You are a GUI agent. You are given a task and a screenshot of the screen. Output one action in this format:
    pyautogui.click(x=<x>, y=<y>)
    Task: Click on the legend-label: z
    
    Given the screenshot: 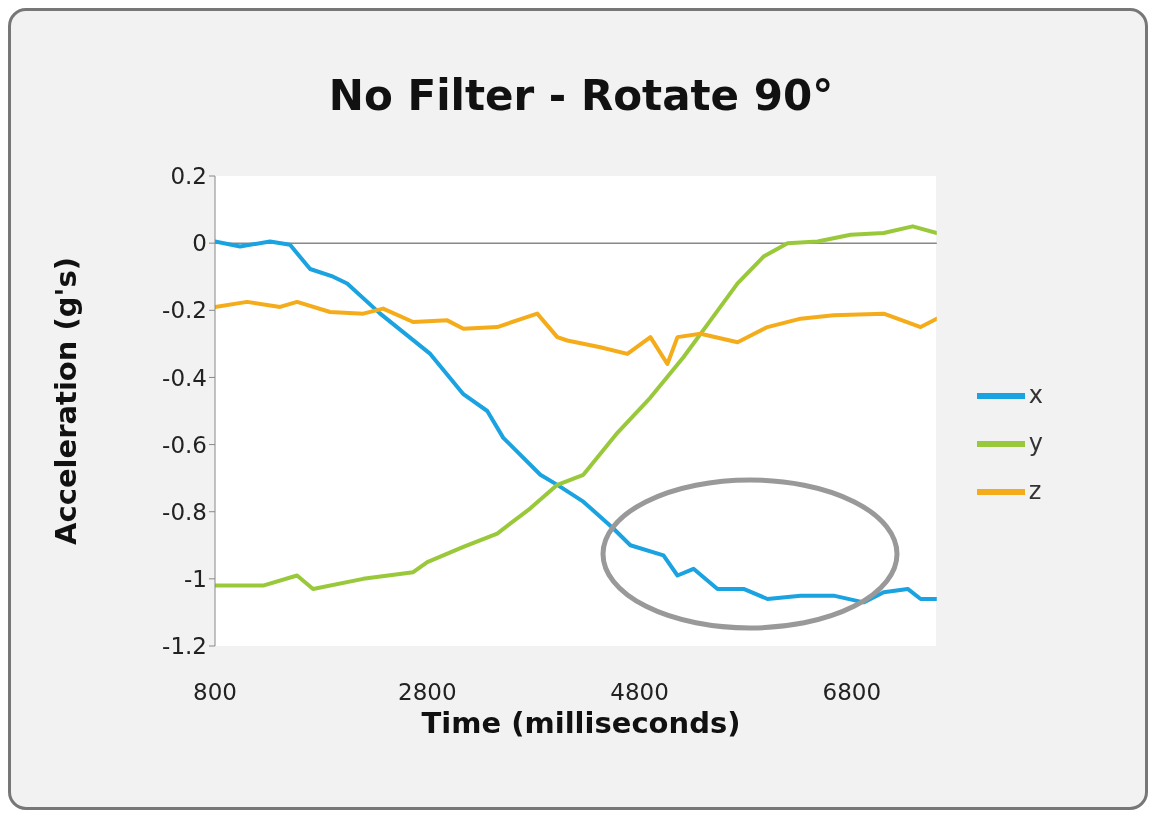 What is the action you would take?
    pyautogui.click(x=1035, y=490)
    